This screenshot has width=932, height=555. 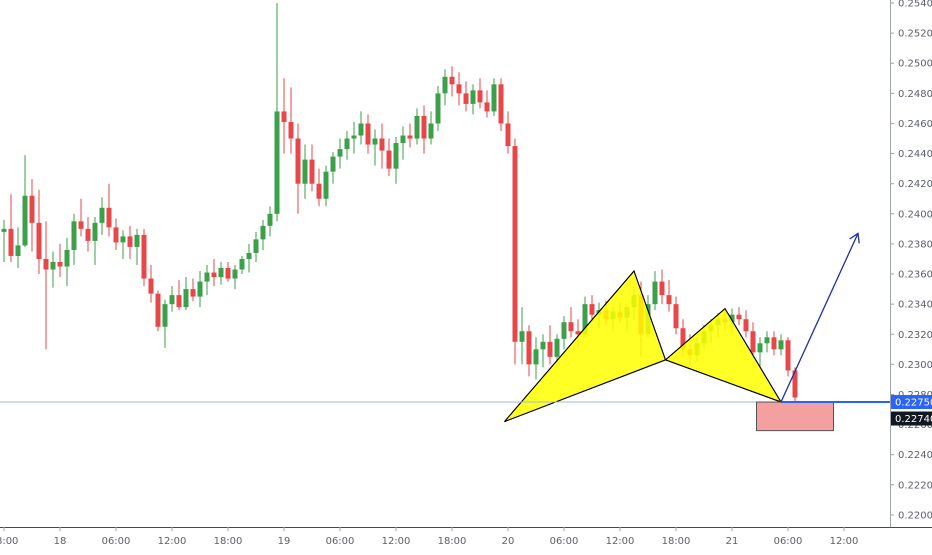 I want to click on projection-arrowhead, so click(x=854, y=238).